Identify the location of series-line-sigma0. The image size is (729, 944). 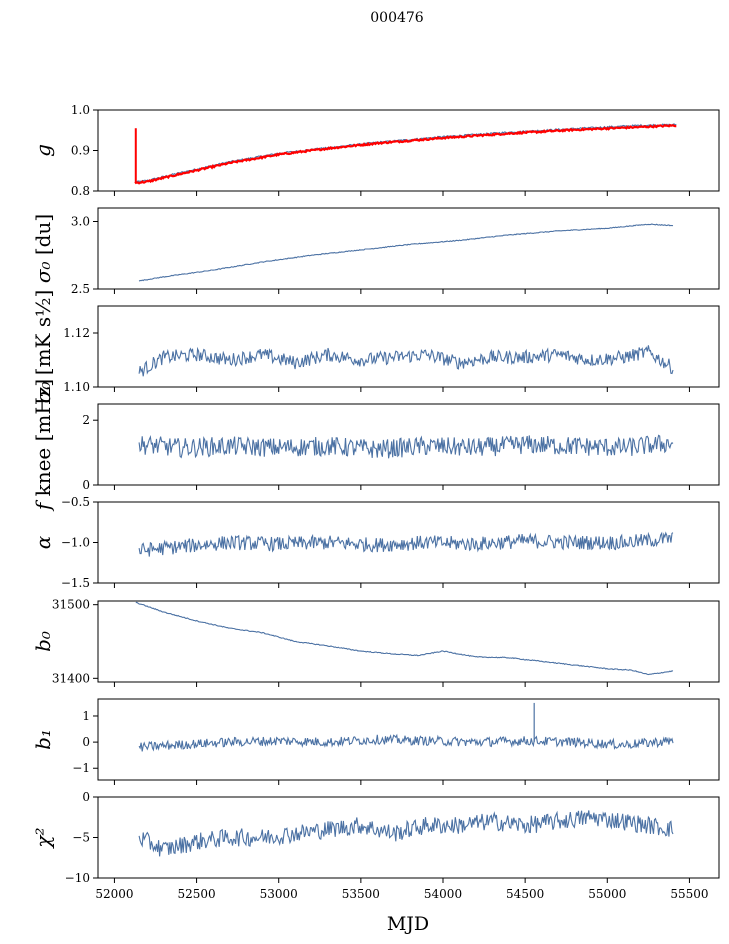
(406, 252).